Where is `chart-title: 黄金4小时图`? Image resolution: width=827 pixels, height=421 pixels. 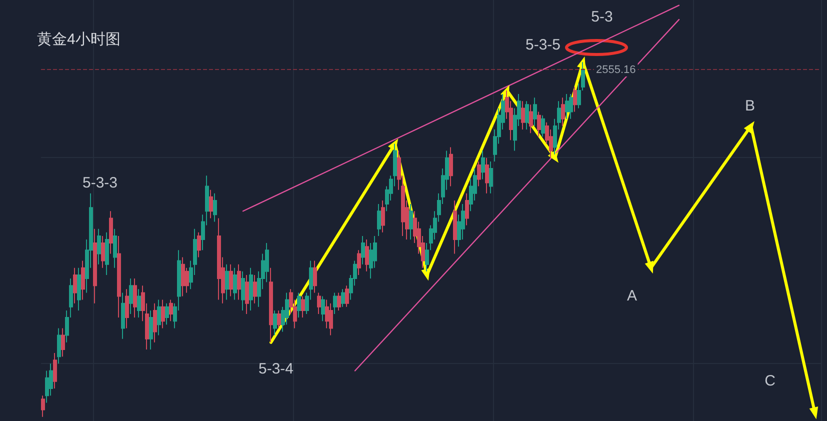
chart-title: 黄金4小时图 is located at coordinates (78, 39).